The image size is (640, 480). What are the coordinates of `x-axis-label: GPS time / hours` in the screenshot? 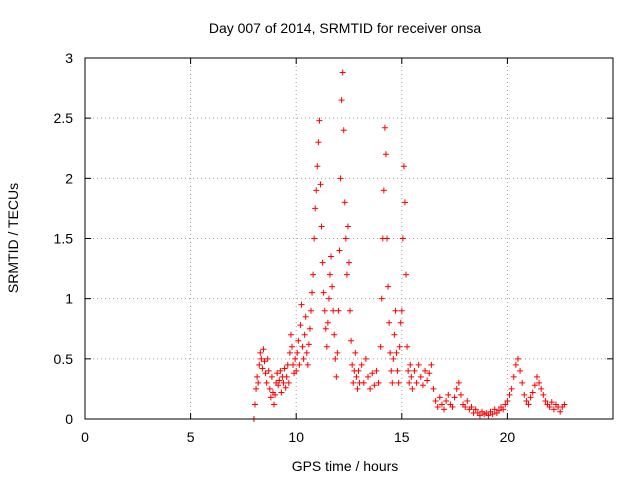 It's located at (345, 466).